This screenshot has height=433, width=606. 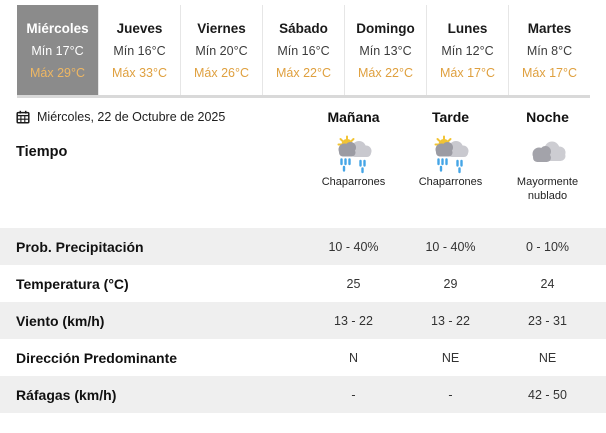 I want to click on day-tab-domingo: Domingo Mín 13°C Máx 22°C, so click(x=385, y=50).